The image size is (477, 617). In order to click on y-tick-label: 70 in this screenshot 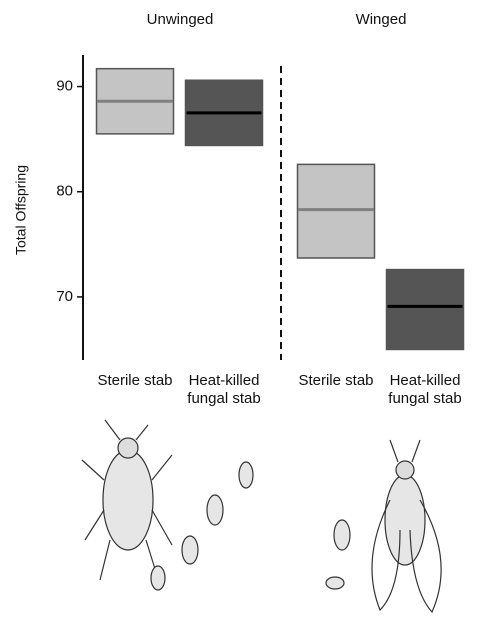, I will do `click(64, 296)`.